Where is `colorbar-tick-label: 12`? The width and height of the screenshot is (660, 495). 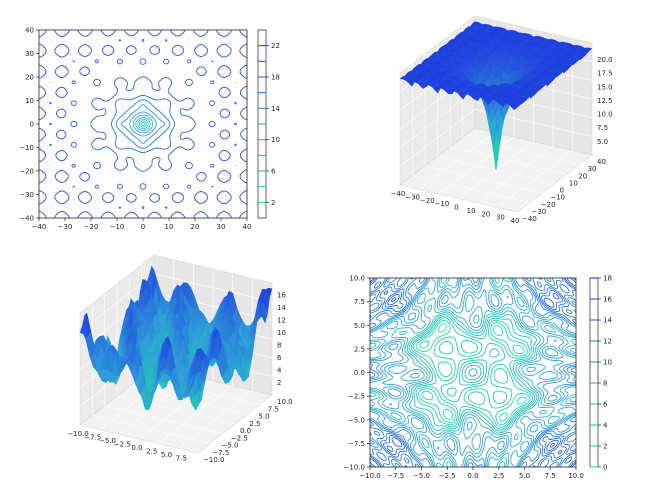
colorbar-tick-label: 12 is located at coordinates (607, 342).